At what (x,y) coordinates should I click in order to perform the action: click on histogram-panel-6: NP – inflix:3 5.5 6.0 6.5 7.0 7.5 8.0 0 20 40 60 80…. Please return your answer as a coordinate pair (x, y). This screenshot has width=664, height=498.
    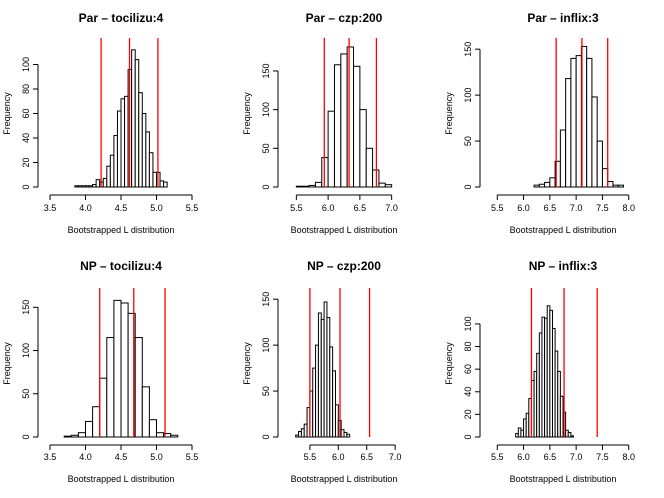
    Looking at the image, I should click on (539, 371).